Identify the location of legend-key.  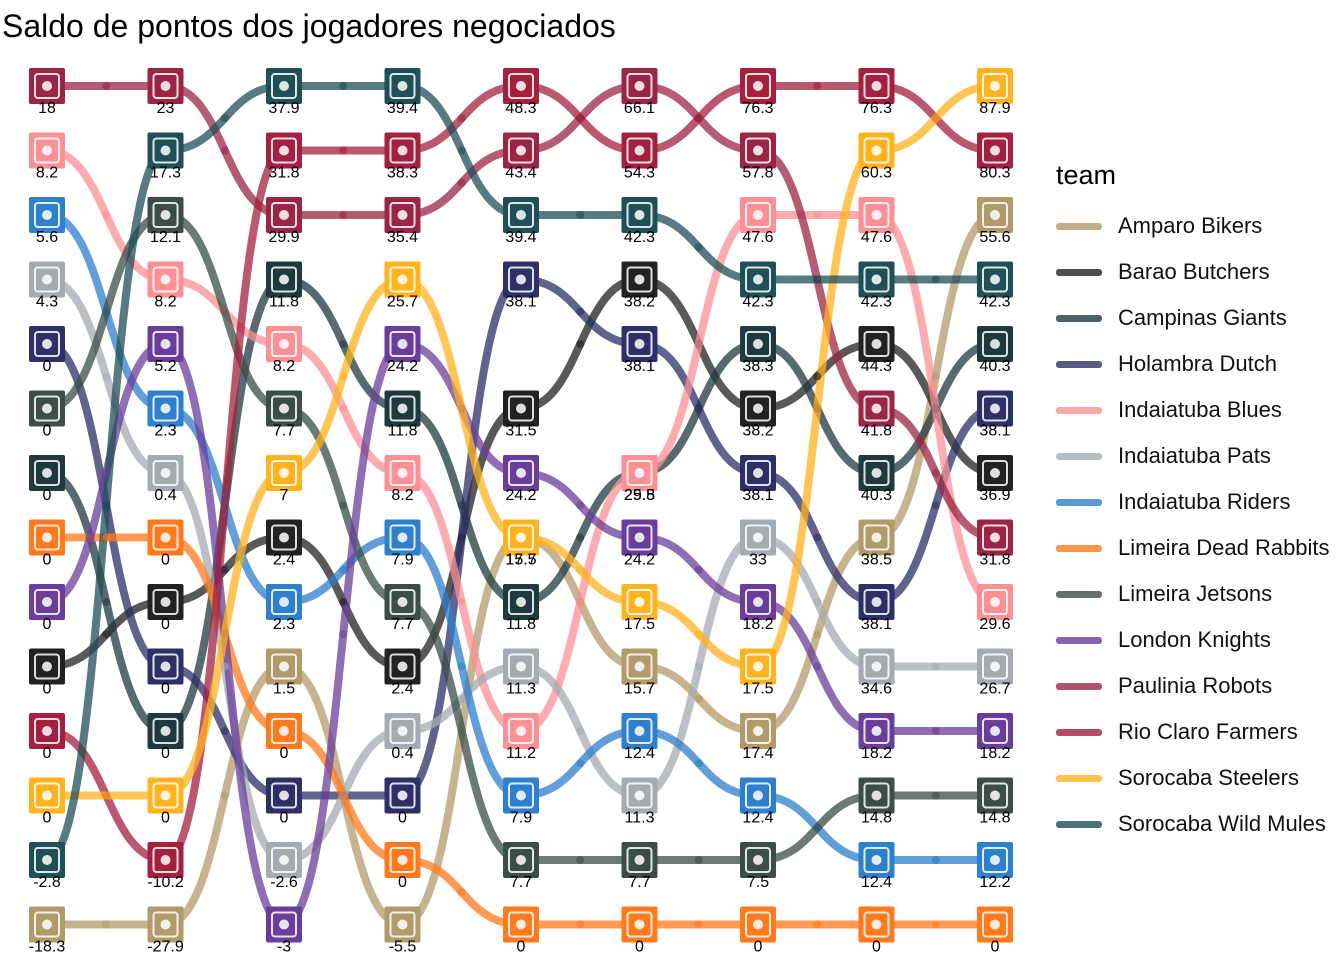
(1079, 410).